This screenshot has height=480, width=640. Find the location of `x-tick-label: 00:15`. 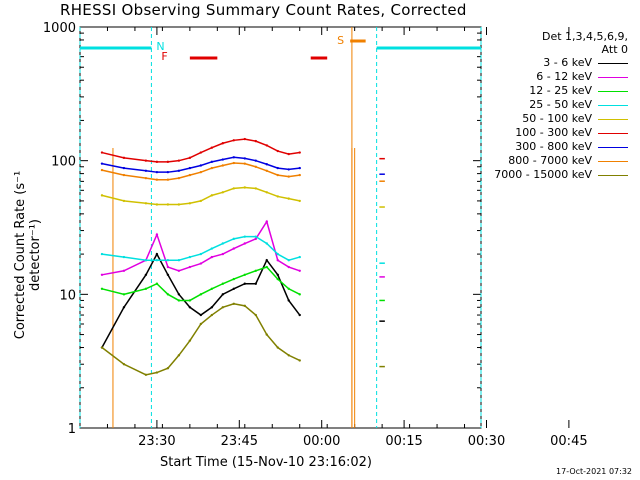

x-tick-label: 00:15 is located at coordinates (403, 441).